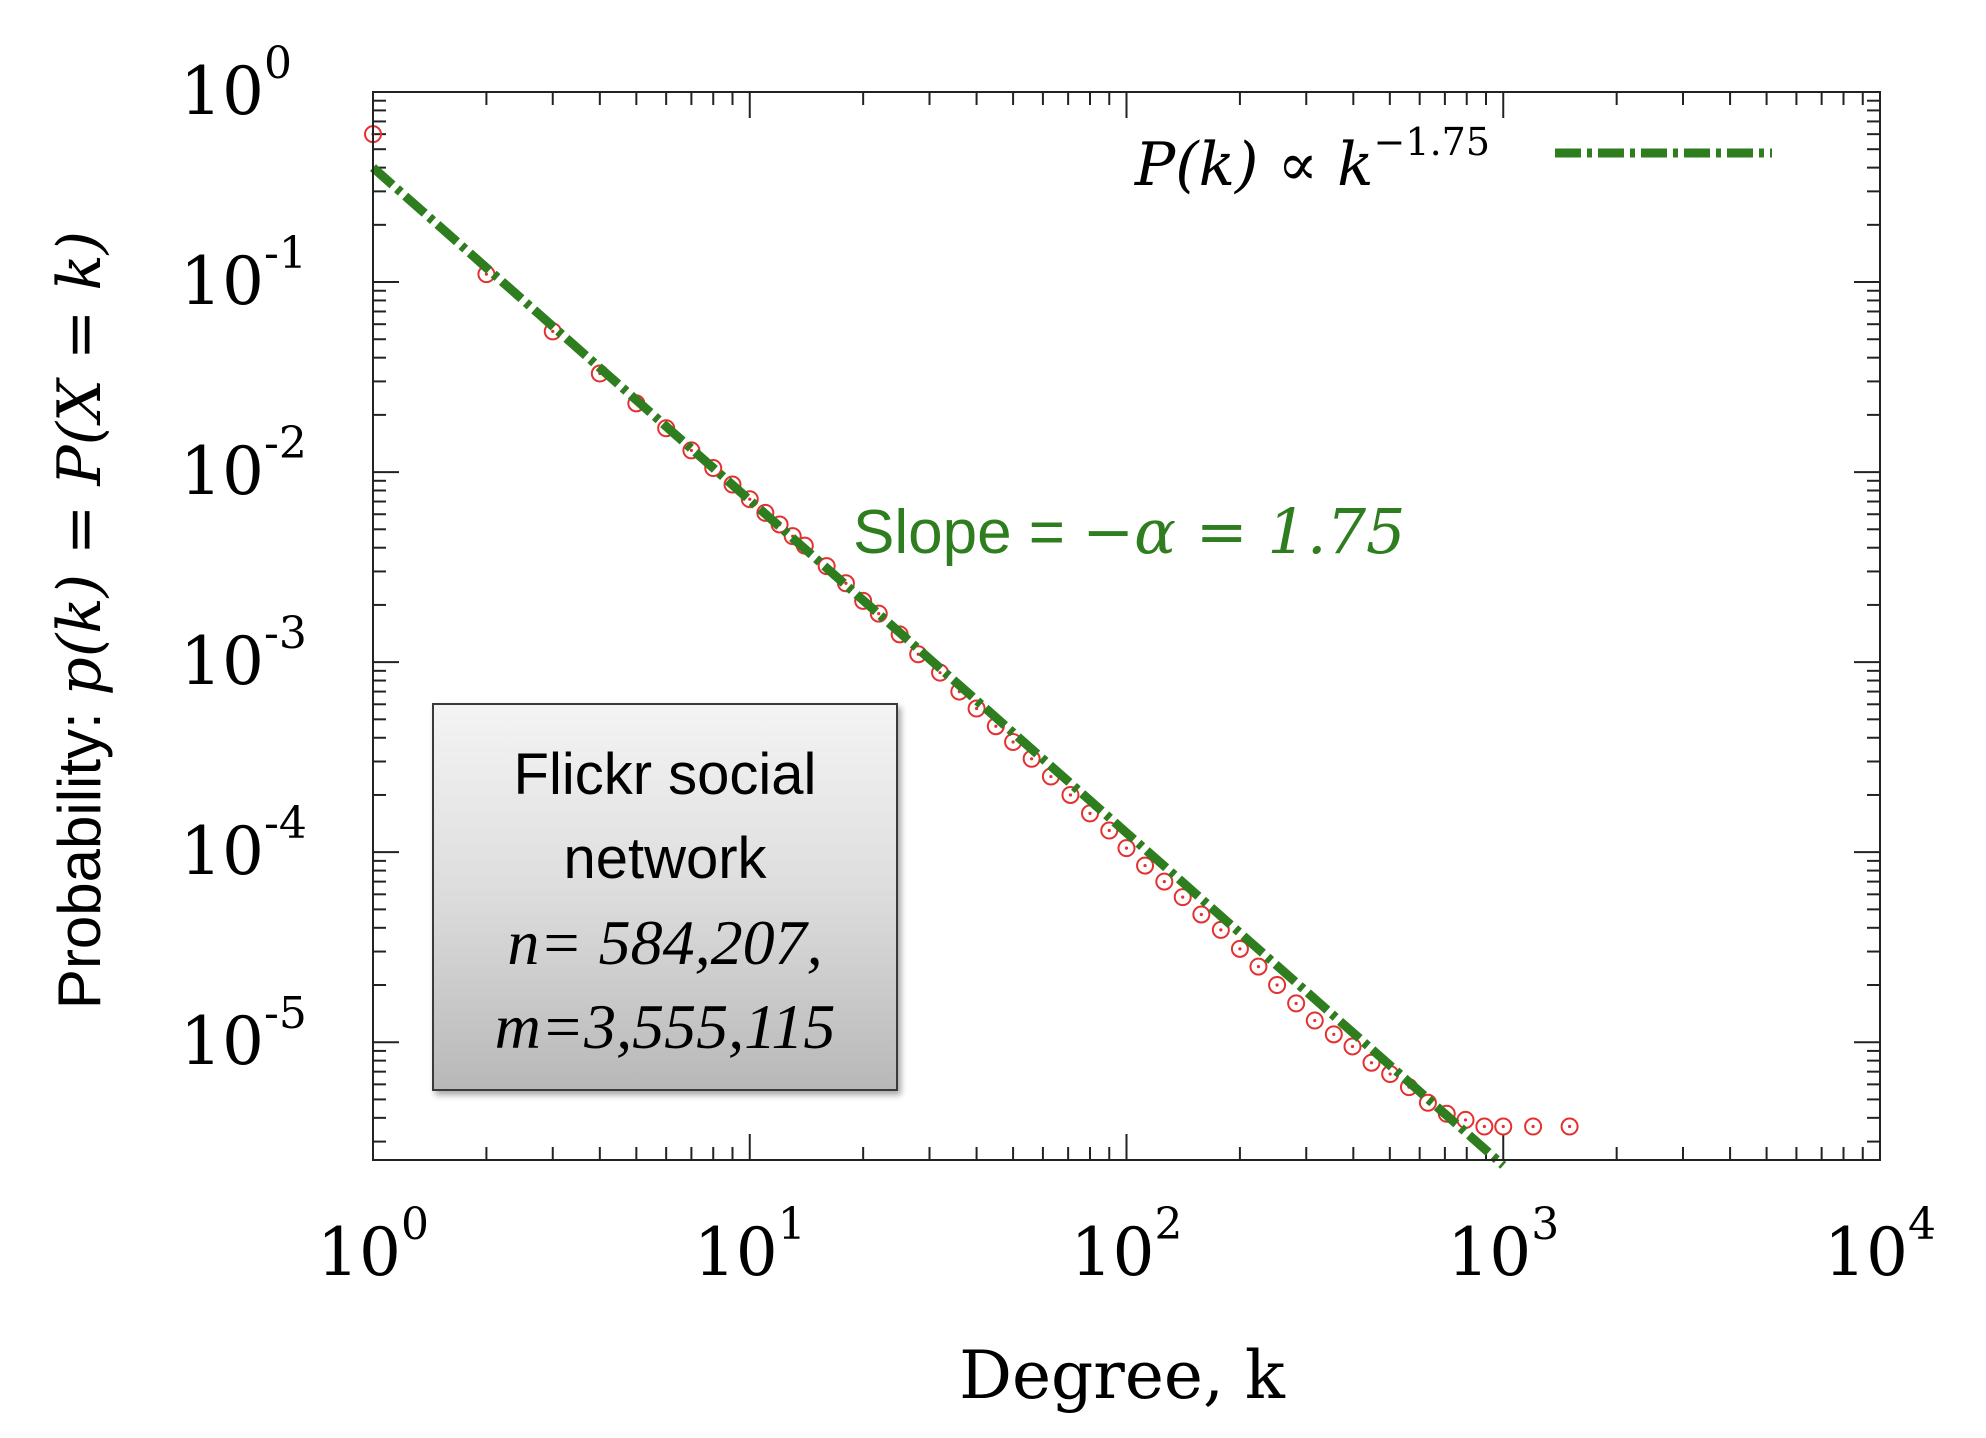  Describe the element at coordinates (243, 559) in the screenshot. I see `y-tick-labels: 10⁰ 10⁻¹ 10⁻² 10⁻³ 10⁻⁴ 10⁻⁵` at that location.